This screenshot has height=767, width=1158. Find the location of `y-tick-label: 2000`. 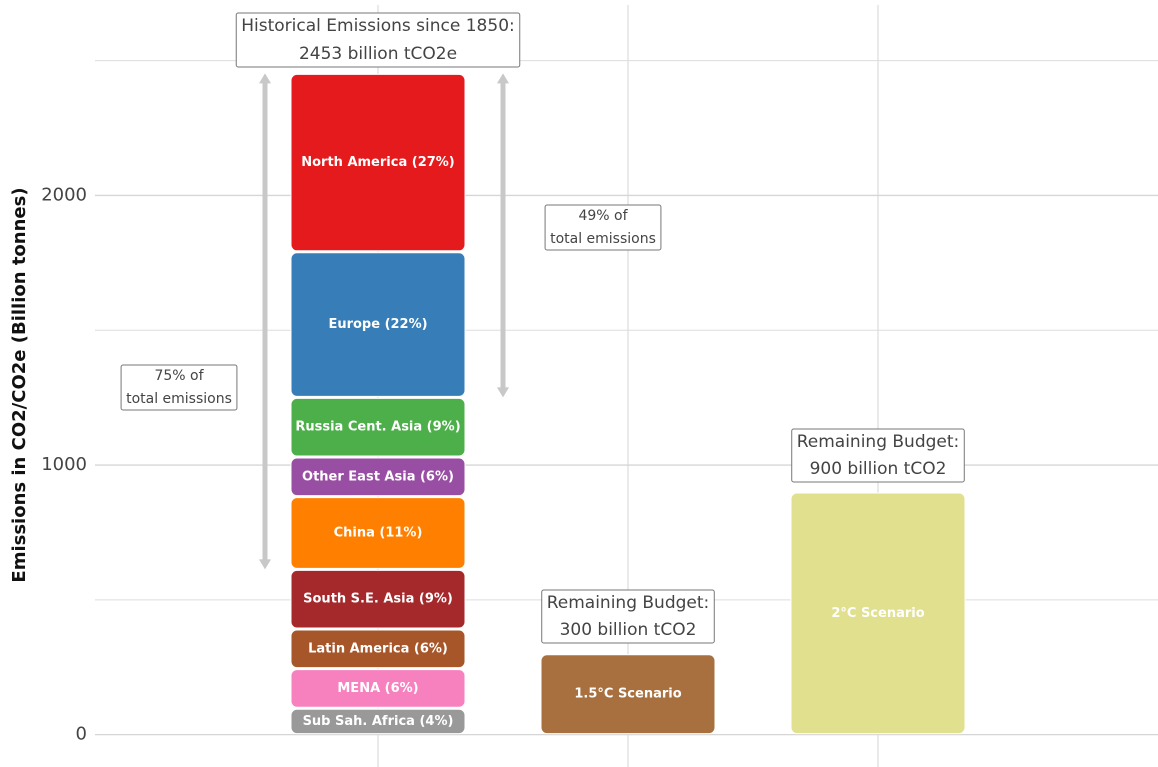

y-tick-label: 2000 is located at coordinates (64, 194).